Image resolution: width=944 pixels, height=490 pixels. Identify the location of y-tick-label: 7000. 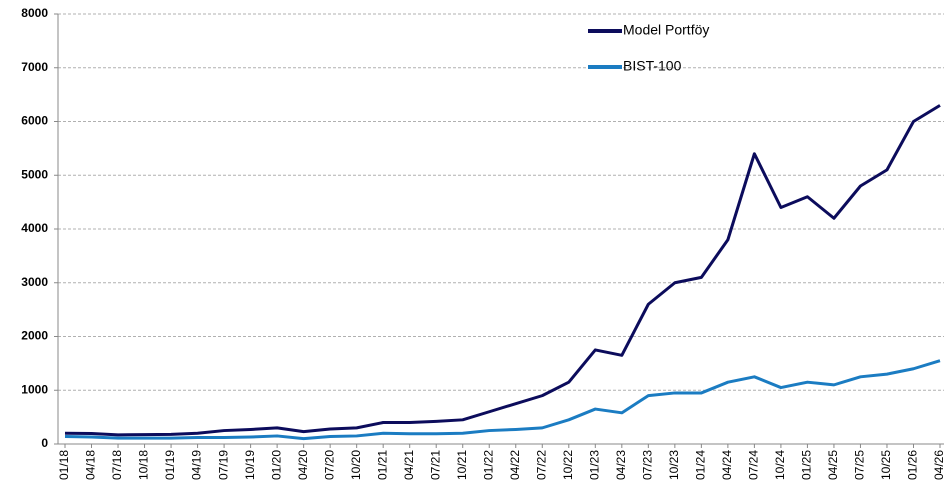
(34, 67).